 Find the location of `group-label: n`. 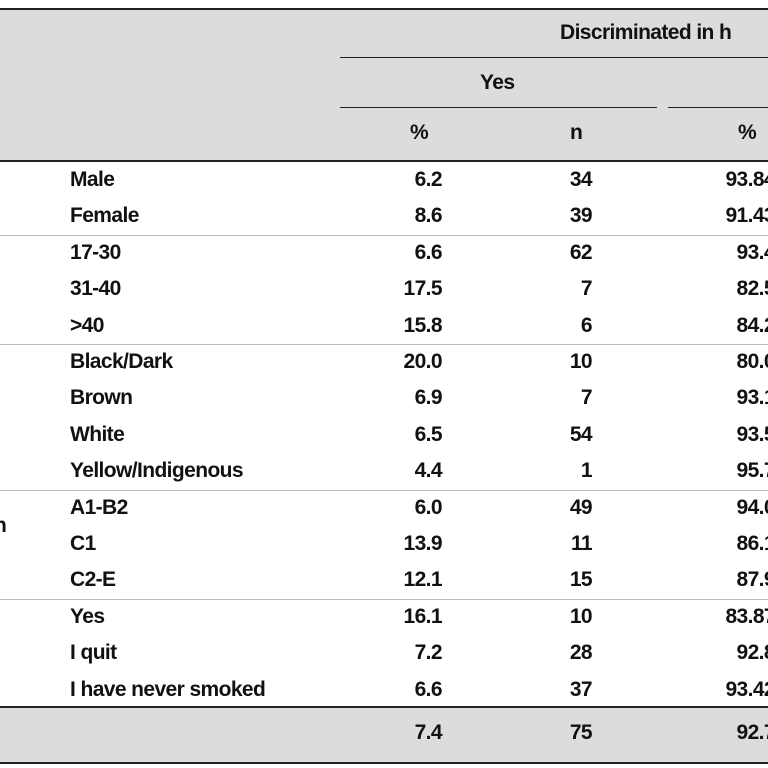

group-label: n is located at coordinates (3, 526).